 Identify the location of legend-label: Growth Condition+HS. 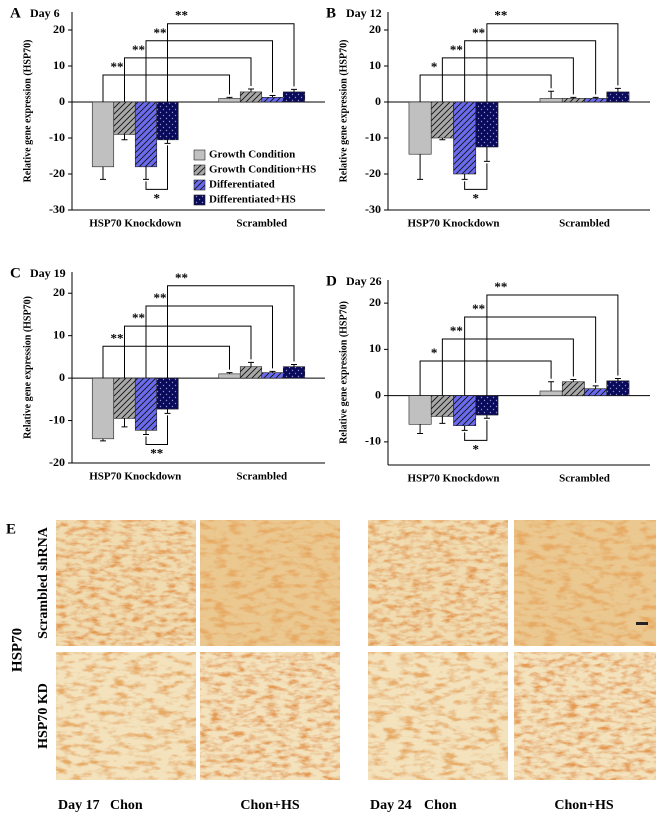
(262, 170).